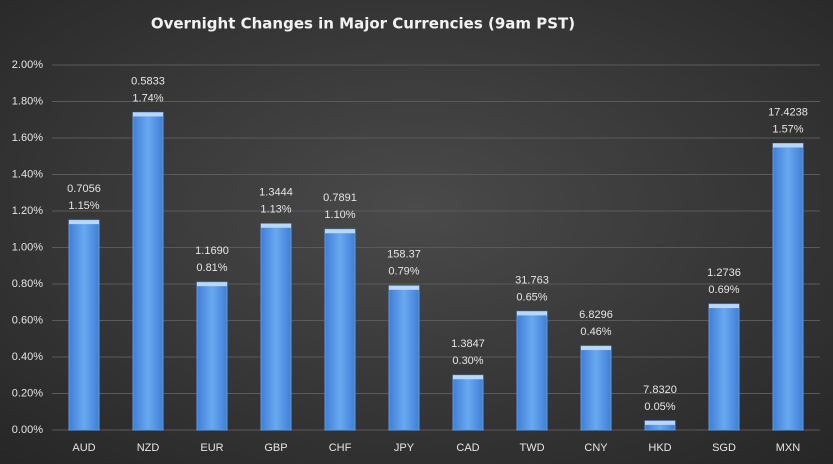  Describe the element at coordinates (788, 448) in the screenshot. I see `x-tick-label: MXN` at that location.